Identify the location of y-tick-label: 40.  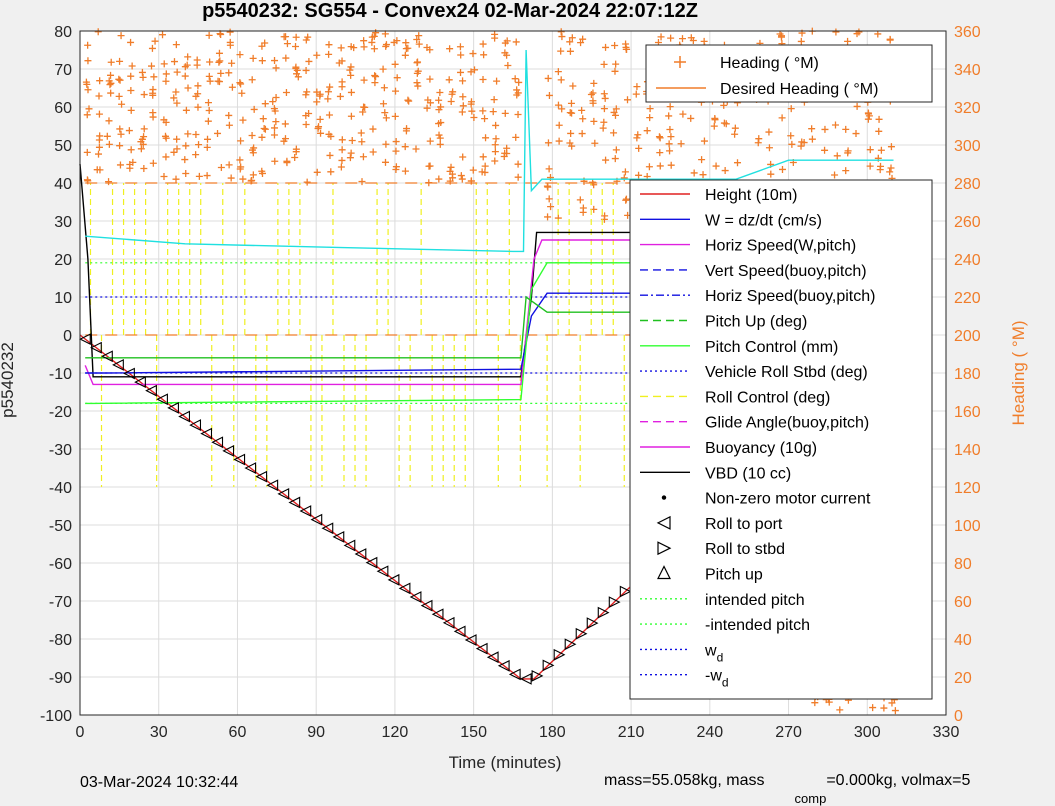
(63, 184).